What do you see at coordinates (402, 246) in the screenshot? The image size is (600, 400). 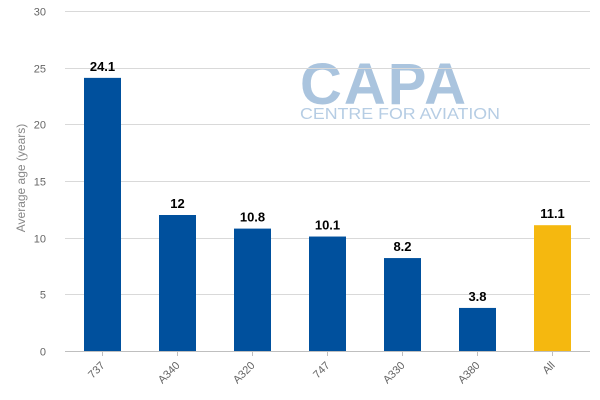 I see `data-label: 8.2` at bounding box center [402, 246].